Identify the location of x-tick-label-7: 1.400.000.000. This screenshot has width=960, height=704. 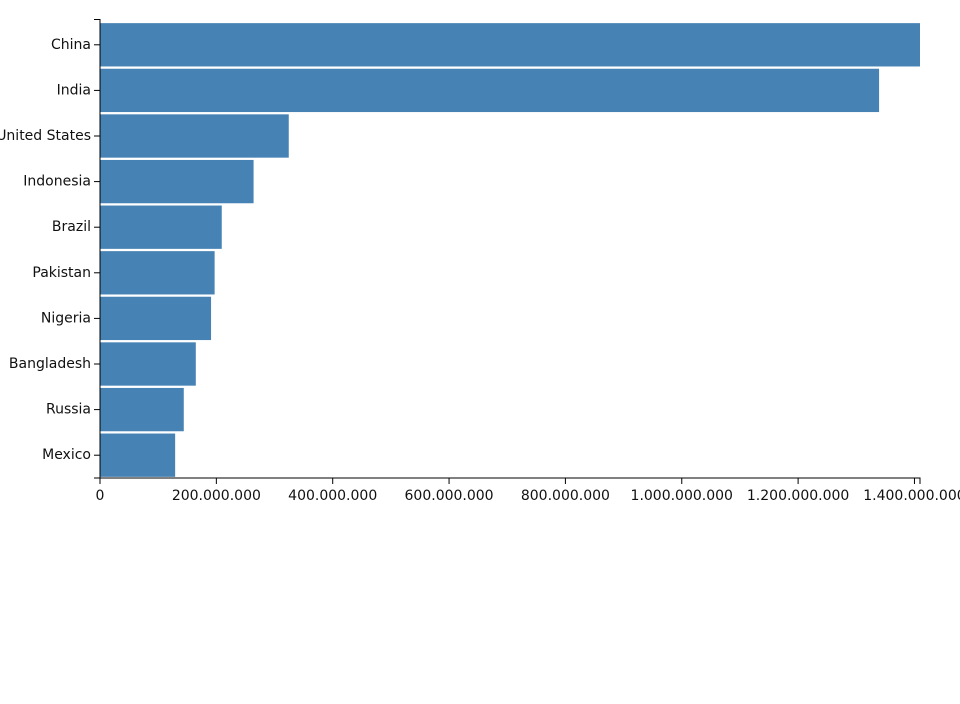
(911, 496).